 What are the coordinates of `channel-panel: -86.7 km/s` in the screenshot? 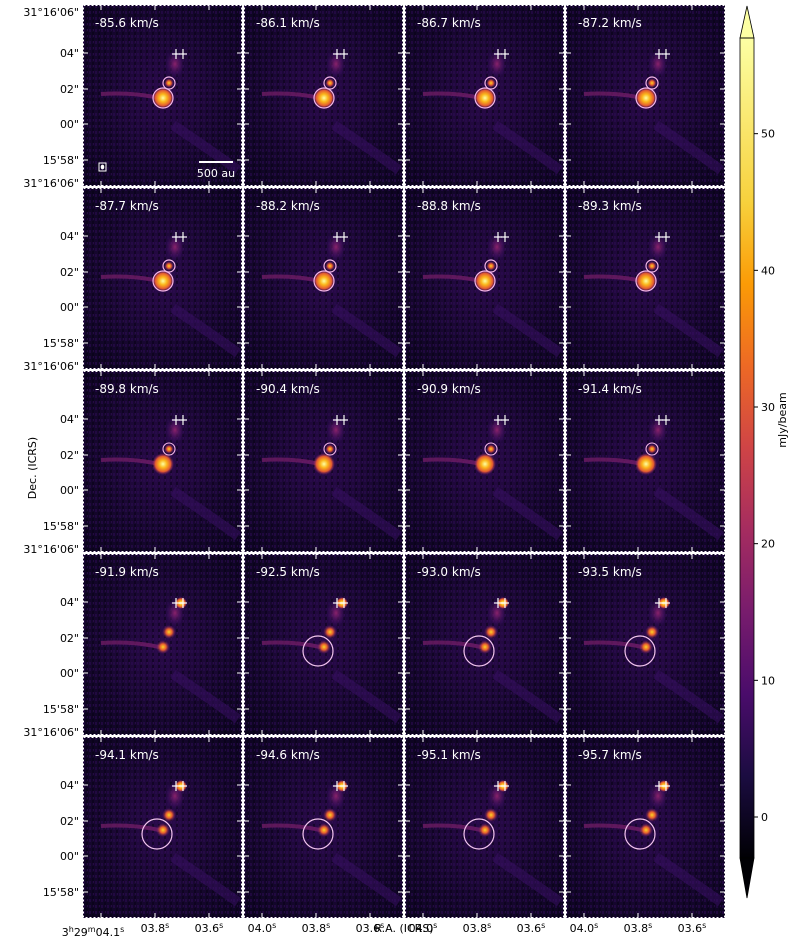 It's located at (484, 95).